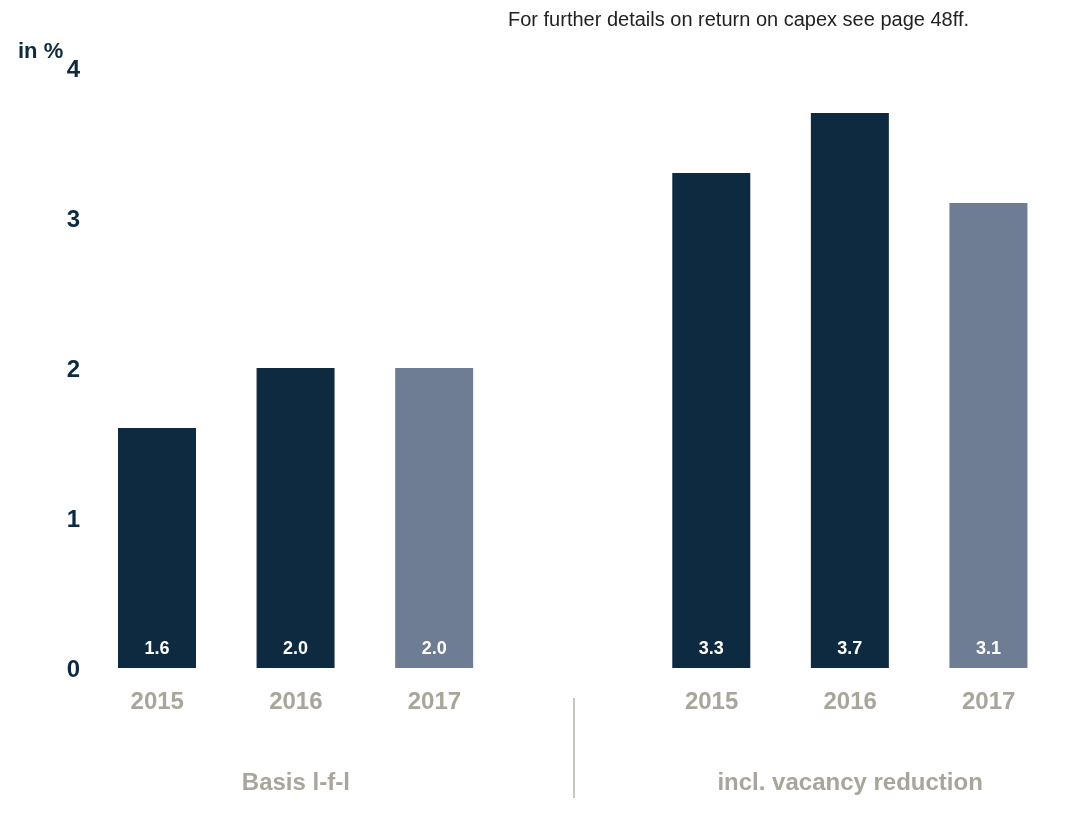 The width and height of the screenshot is (1083, 814). I want to click on text: Basis l-f-l, so click(295, 782).